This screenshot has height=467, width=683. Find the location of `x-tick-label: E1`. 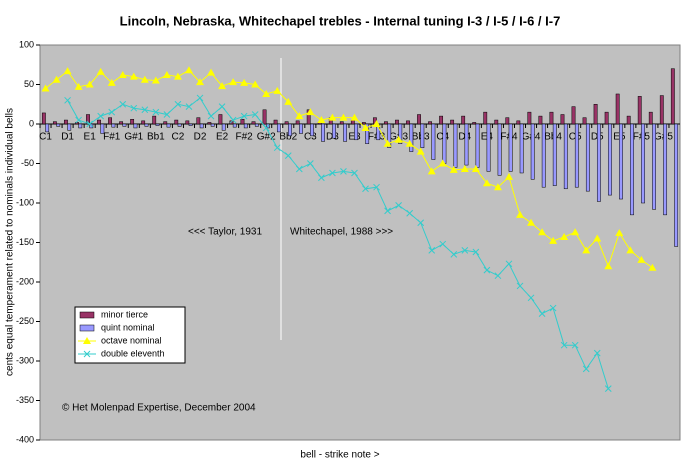

x-tick-label: E1 is located at coordinates (90, 137).